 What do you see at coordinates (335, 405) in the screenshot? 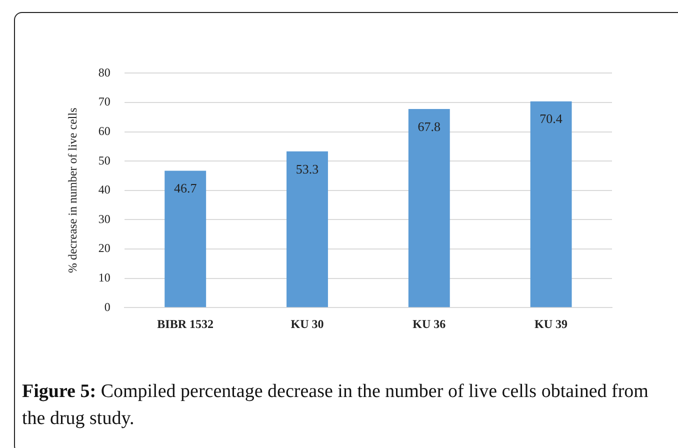
I see `caption: Figure 5: Compiled percentage decrease in the number of live cells obtained from the drug study.` at bounding box center [335, 405].